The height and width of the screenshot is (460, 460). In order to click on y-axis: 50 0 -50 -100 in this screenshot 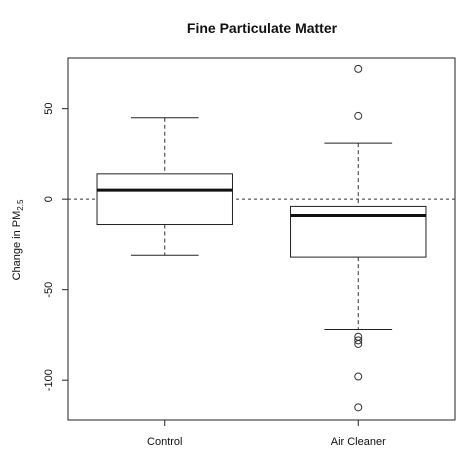, I will do `click(55, 247)`.